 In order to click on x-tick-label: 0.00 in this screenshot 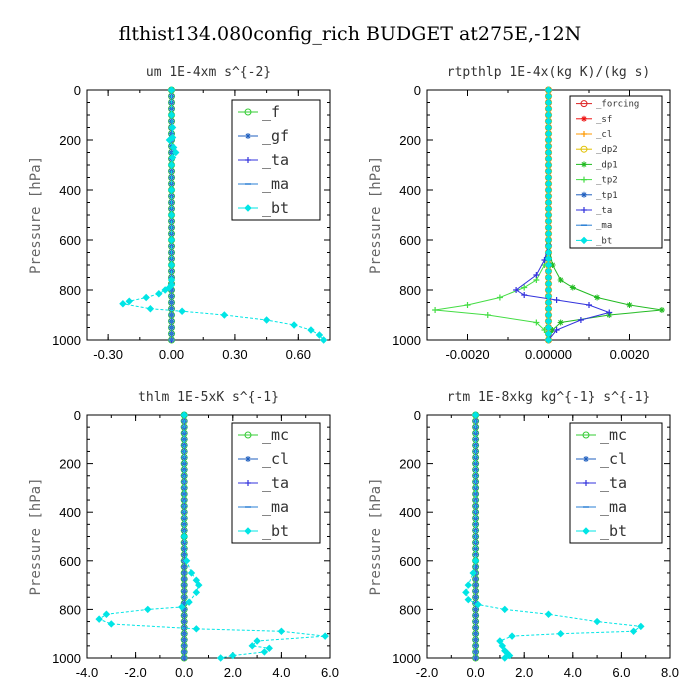, I will do `click(171, 354)`.